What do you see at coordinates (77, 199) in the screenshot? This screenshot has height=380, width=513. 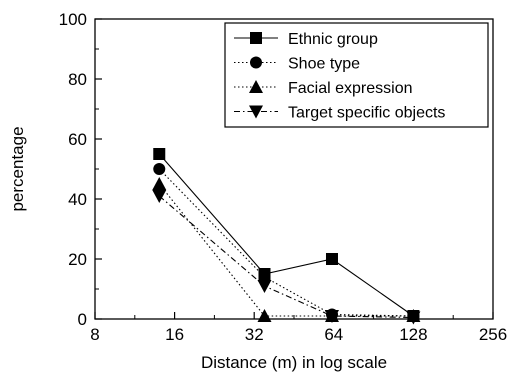 I see `y-tick-label: 40` at bounding box center [77, 199].